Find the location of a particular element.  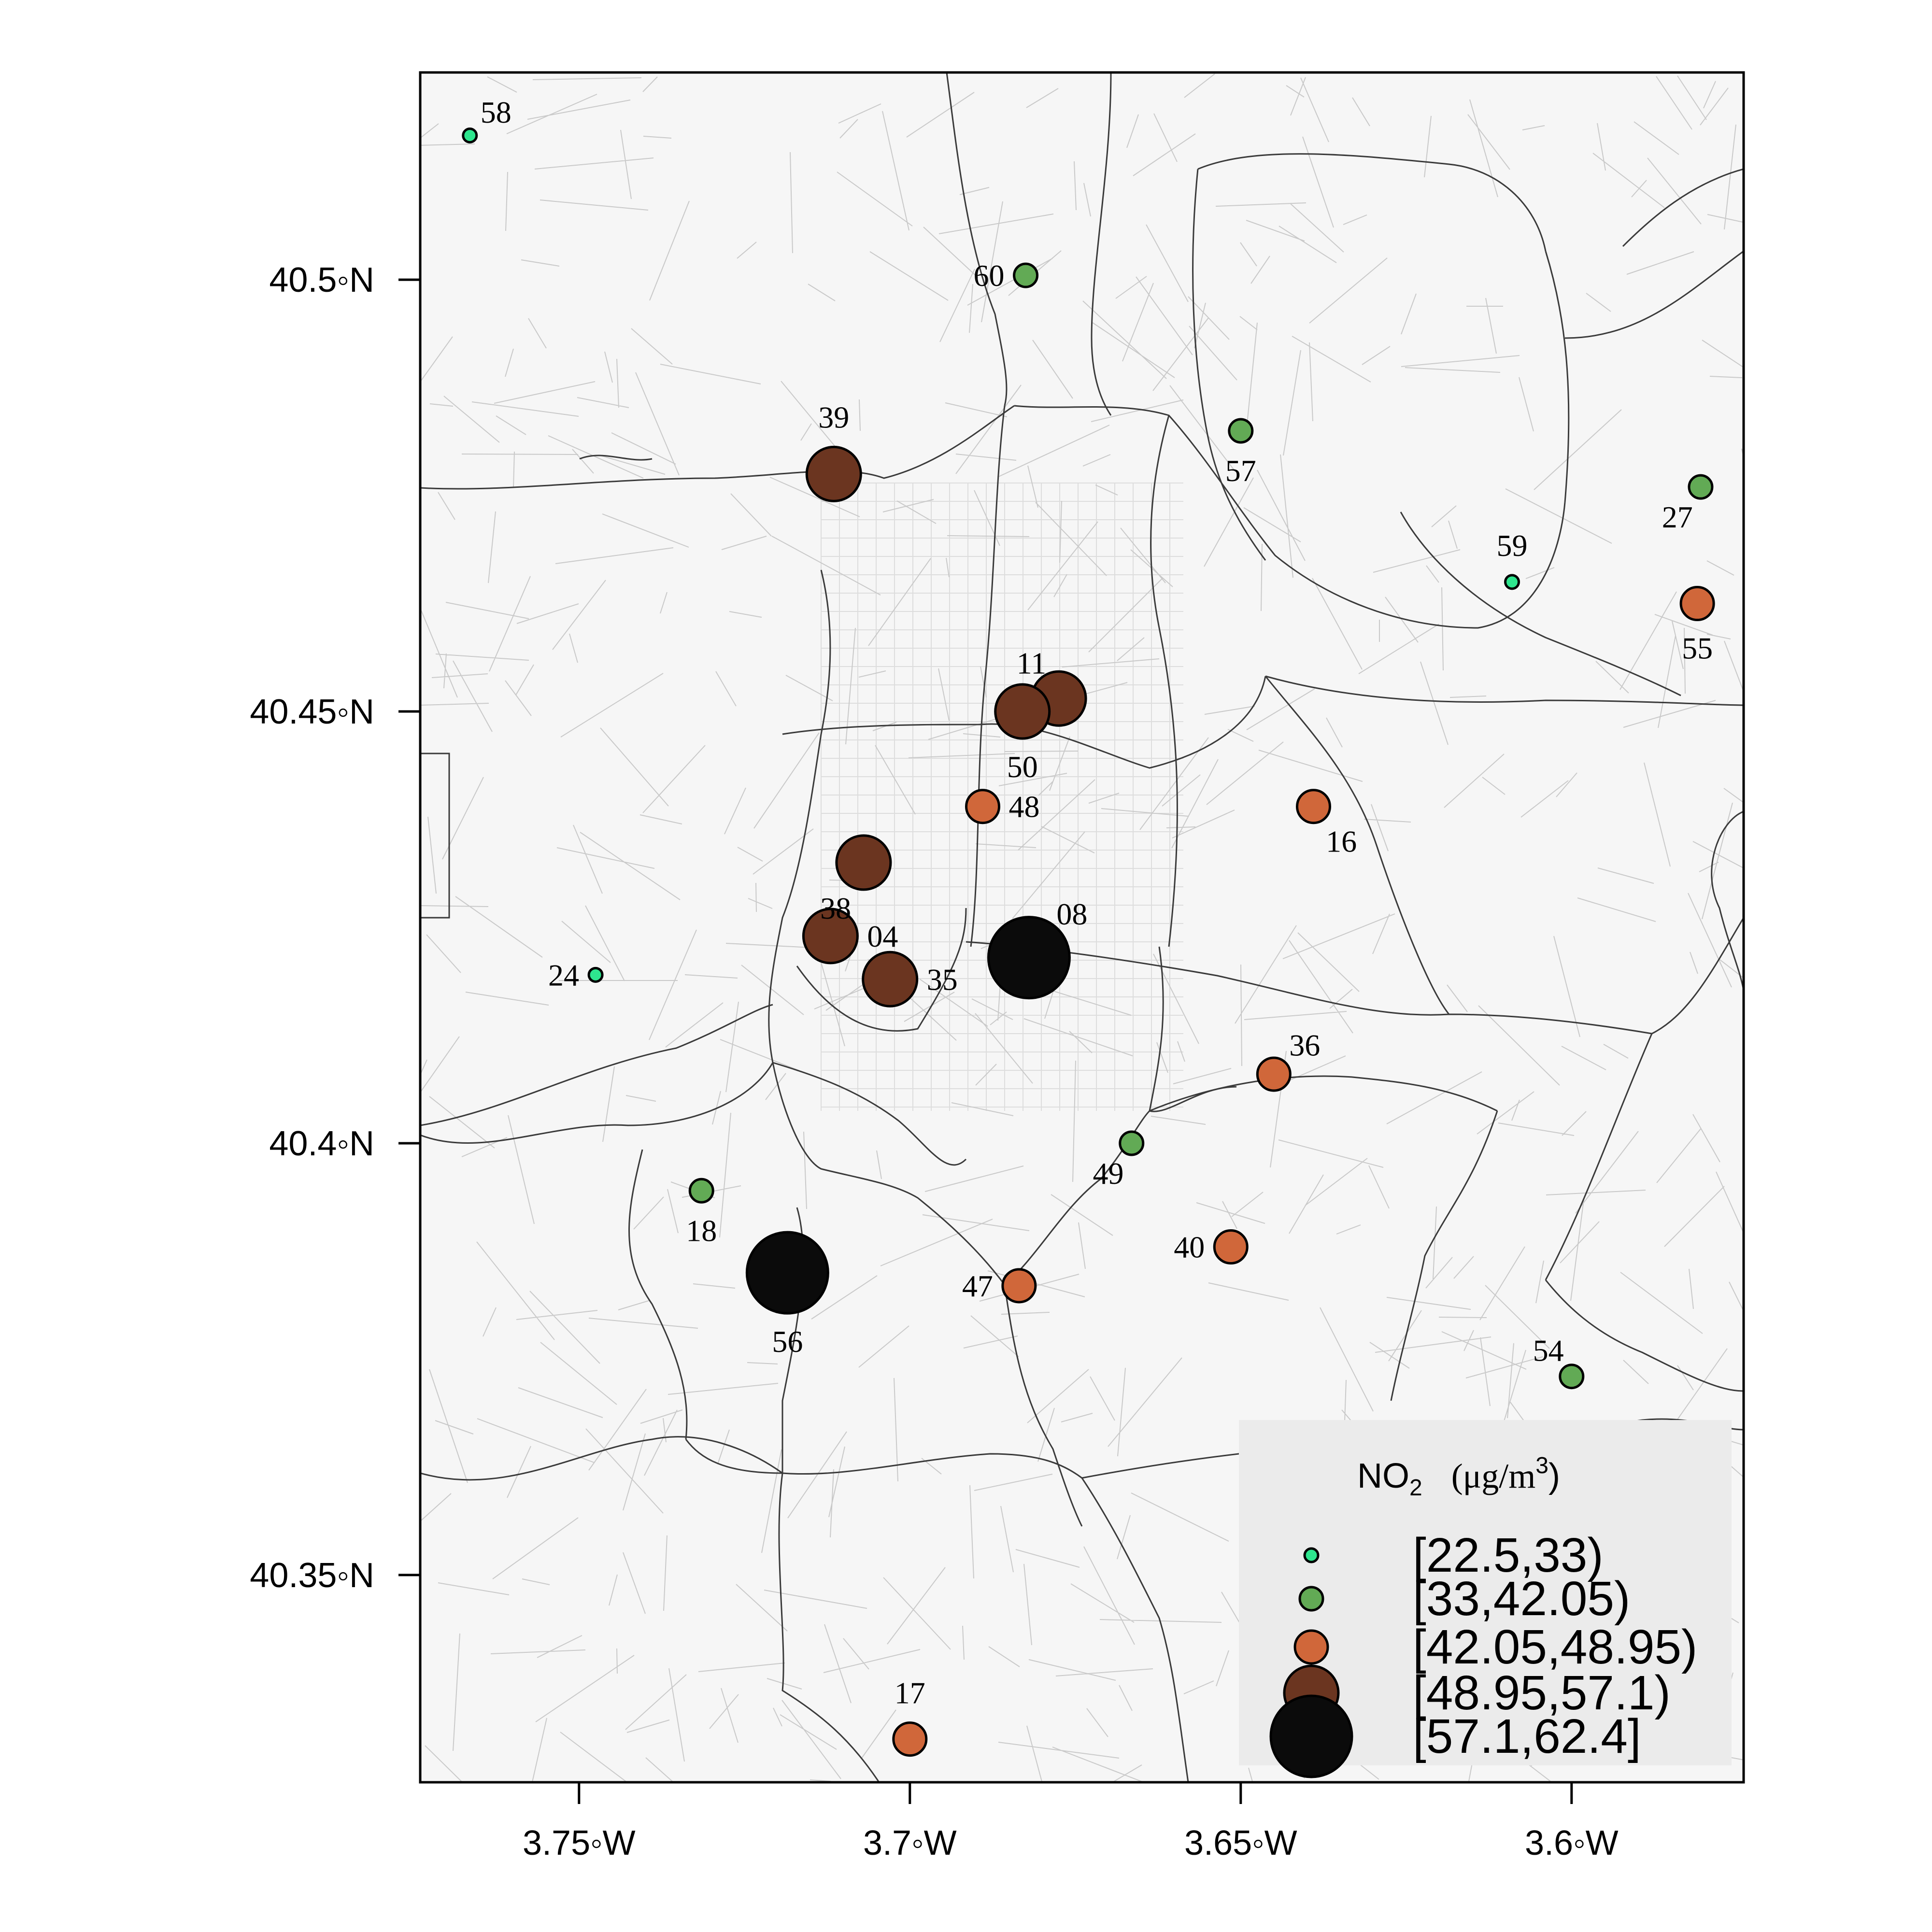

station-label-60: 60 is located at coordinates (989, 275).